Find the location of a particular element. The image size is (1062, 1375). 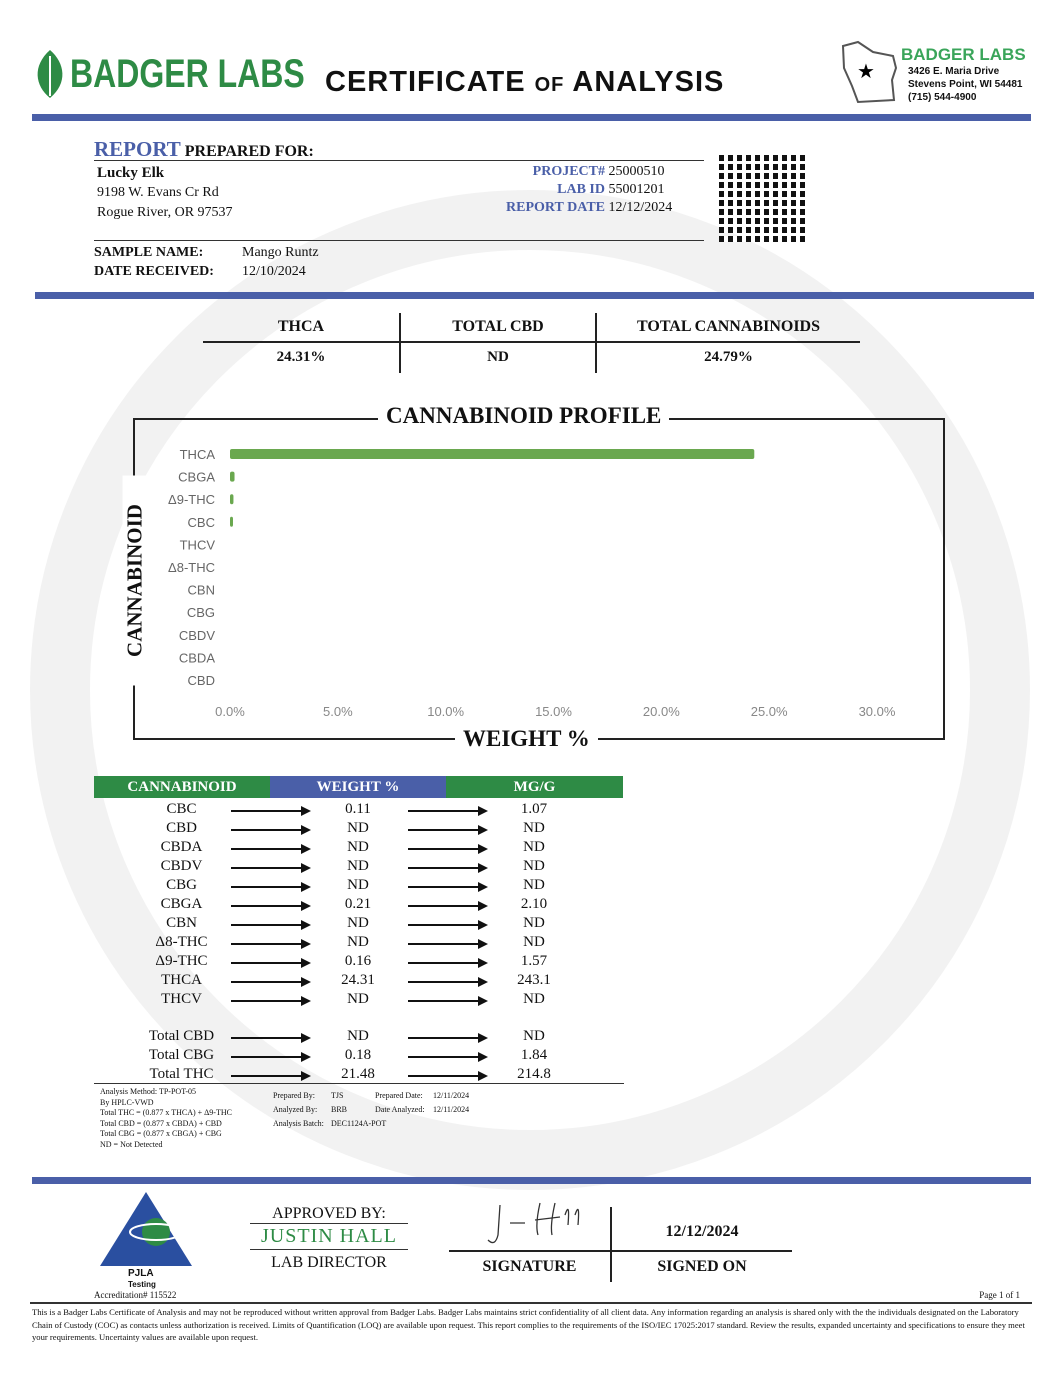

director-role: LAB DIRECTOR is located at coordinates (329, 1262).